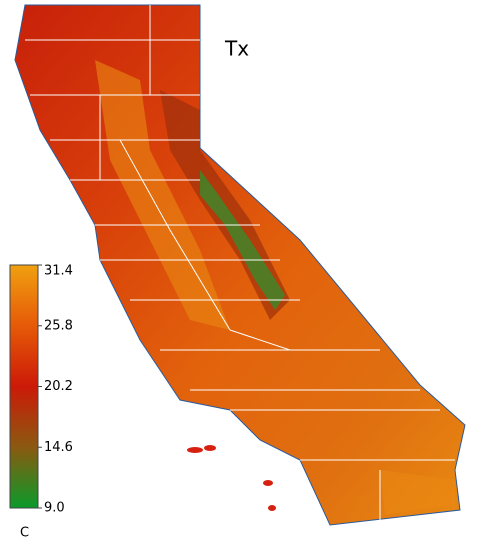 The height and width of the screenshot is (550, 500). I want to click on colorbar-tick-label: 20.2, so click(58, 386).